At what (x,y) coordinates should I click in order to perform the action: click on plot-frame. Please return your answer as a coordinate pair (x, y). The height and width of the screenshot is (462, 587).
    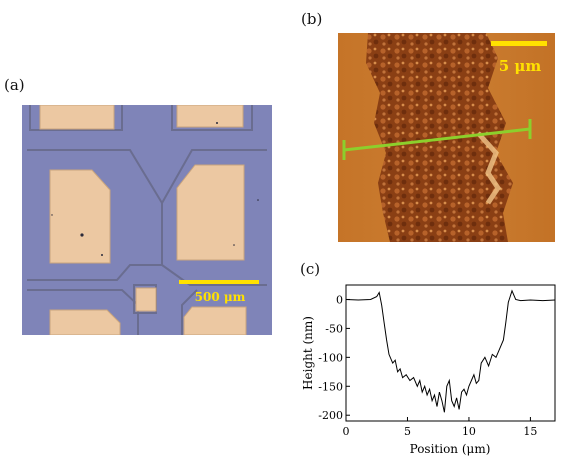
    Looking at the image, I should click on (450, 353).